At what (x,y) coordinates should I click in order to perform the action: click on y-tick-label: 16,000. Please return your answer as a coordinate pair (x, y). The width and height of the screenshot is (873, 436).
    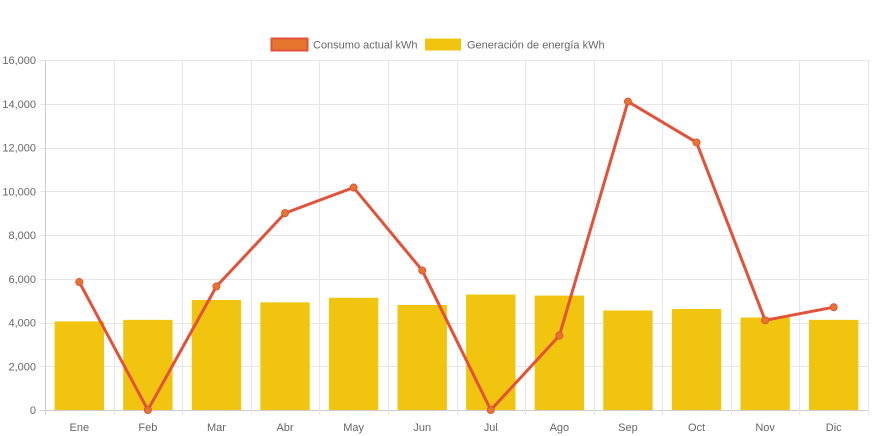
    Looking at the image, I should click on (19, 61).